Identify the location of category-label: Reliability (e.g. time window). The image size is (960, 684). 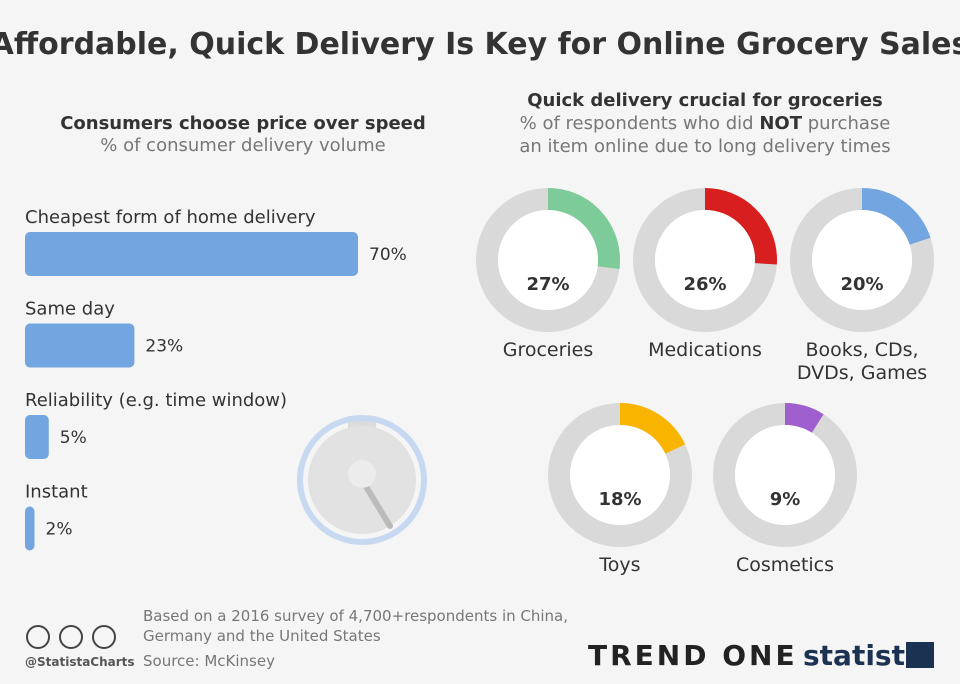
(156, 400).